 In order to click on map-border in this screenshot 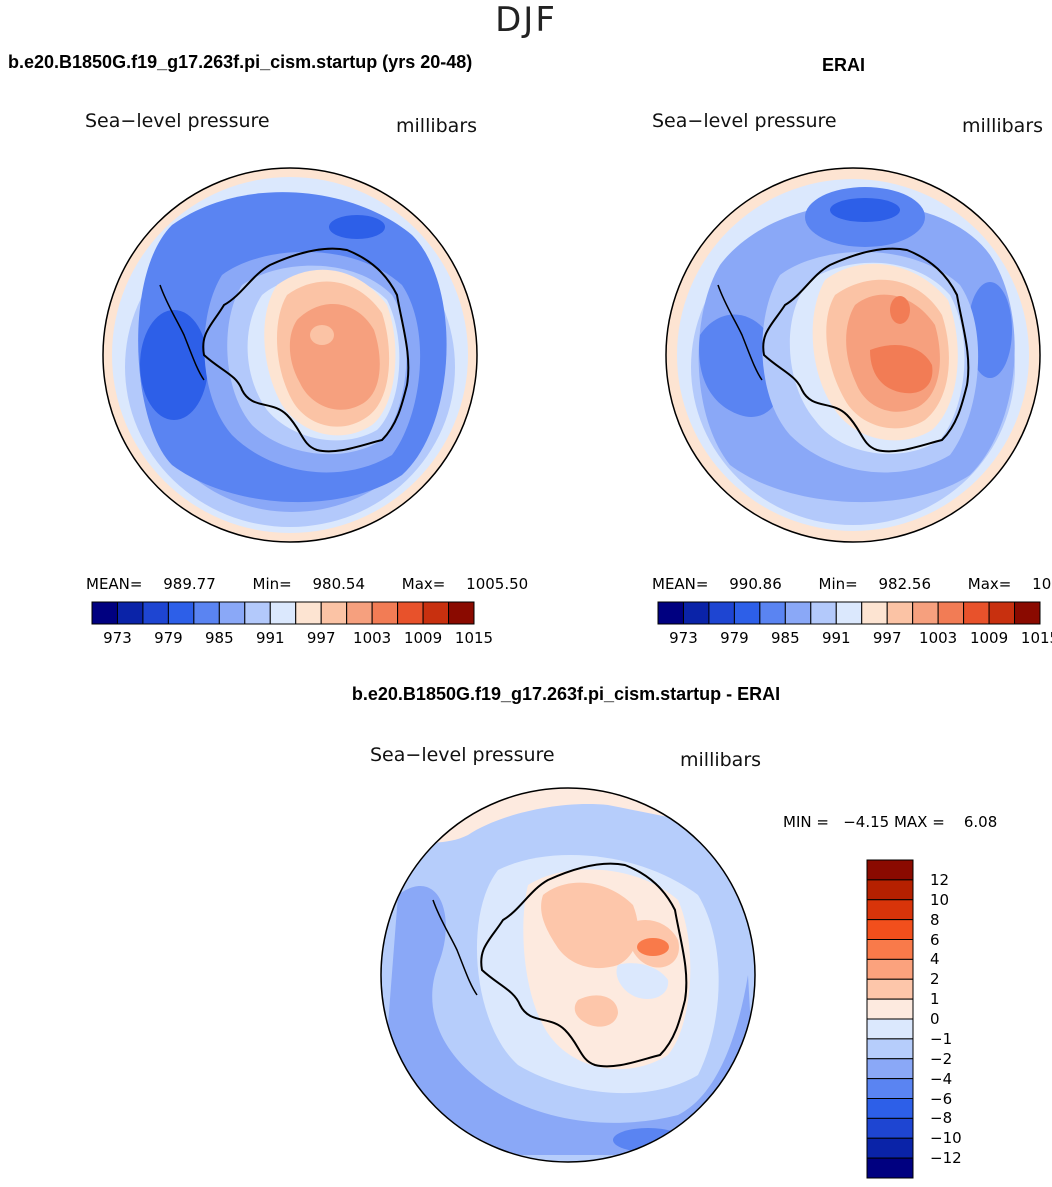, I will do `click(290, 355)`.